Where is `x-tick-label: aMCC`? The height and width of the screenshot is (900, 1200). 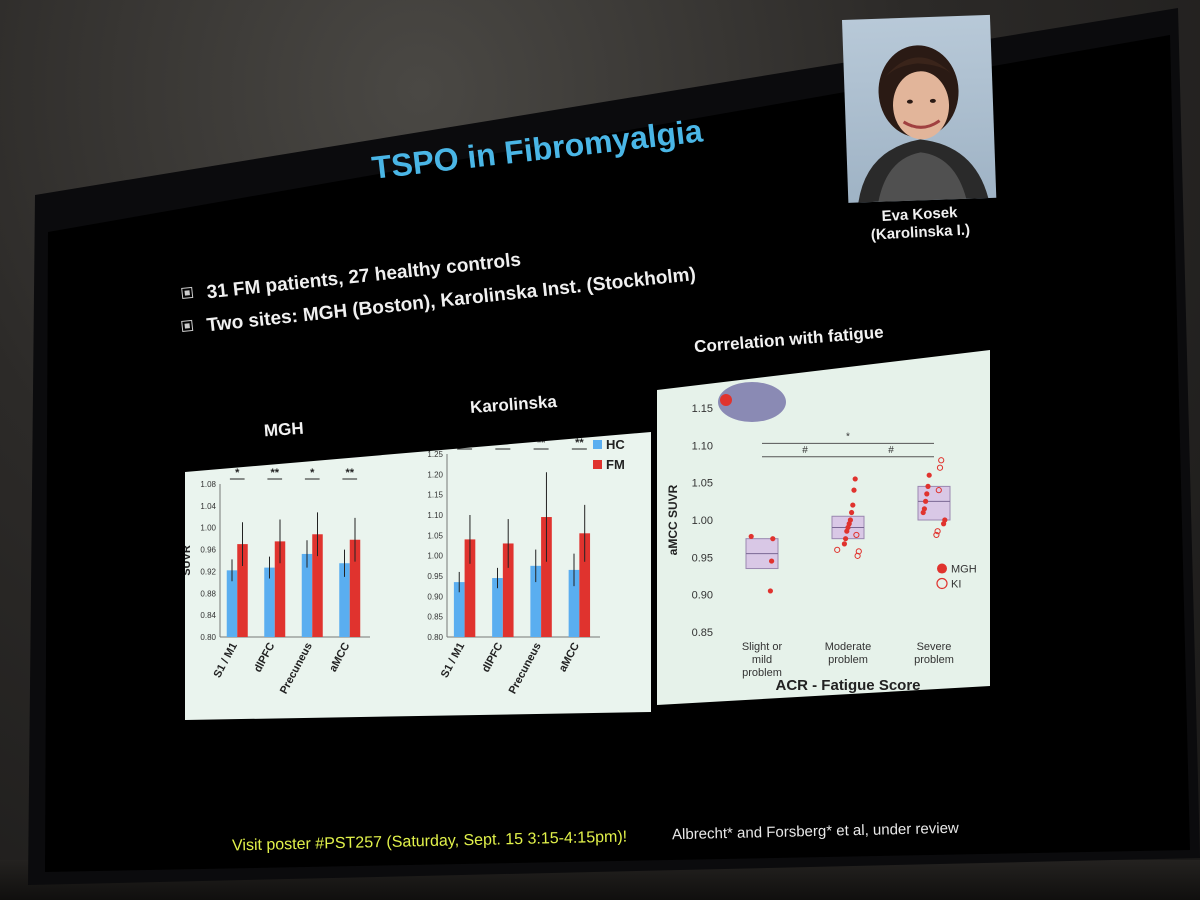 x-tick-label: aMCC is located at coordinates (339, 657).